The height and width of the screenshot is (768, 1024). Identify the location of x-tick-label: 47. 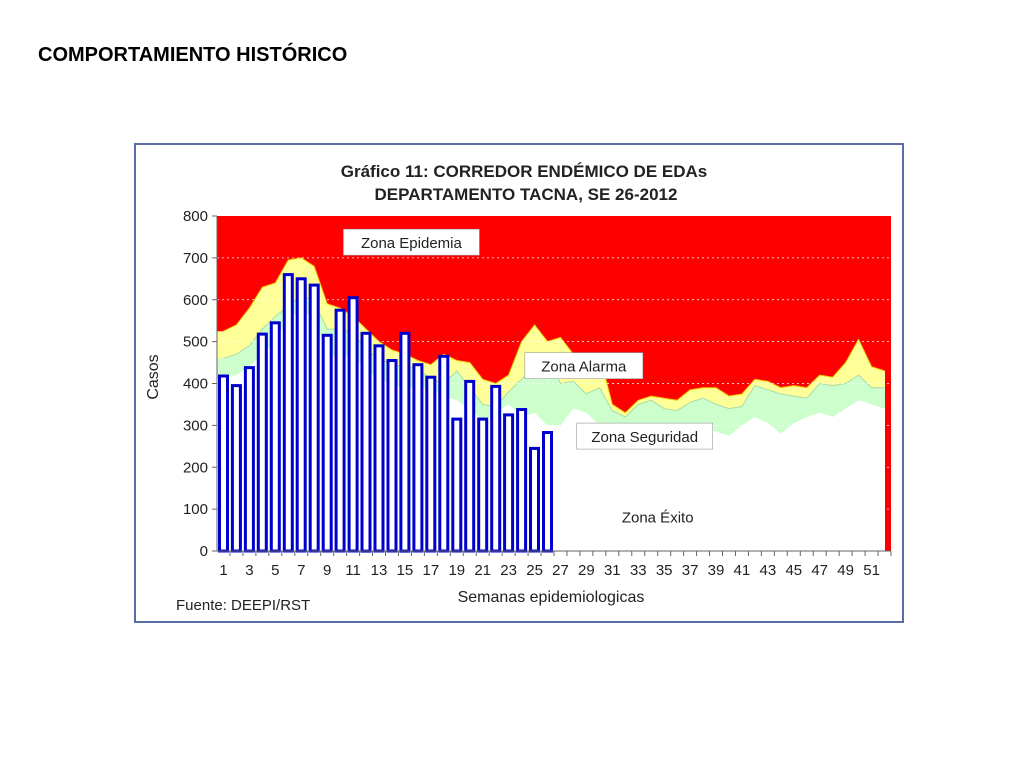
(819, 570).